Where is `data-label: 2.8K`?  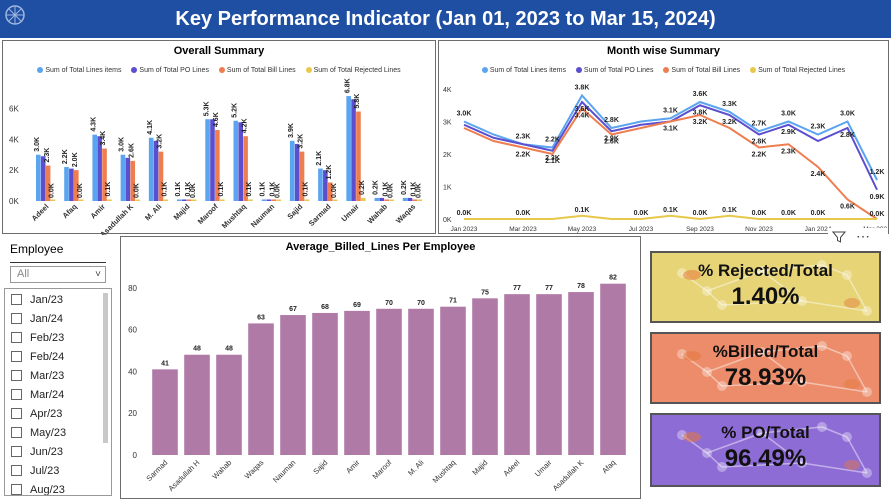 data-label: 2.8K is located at coordinates (611, 120).